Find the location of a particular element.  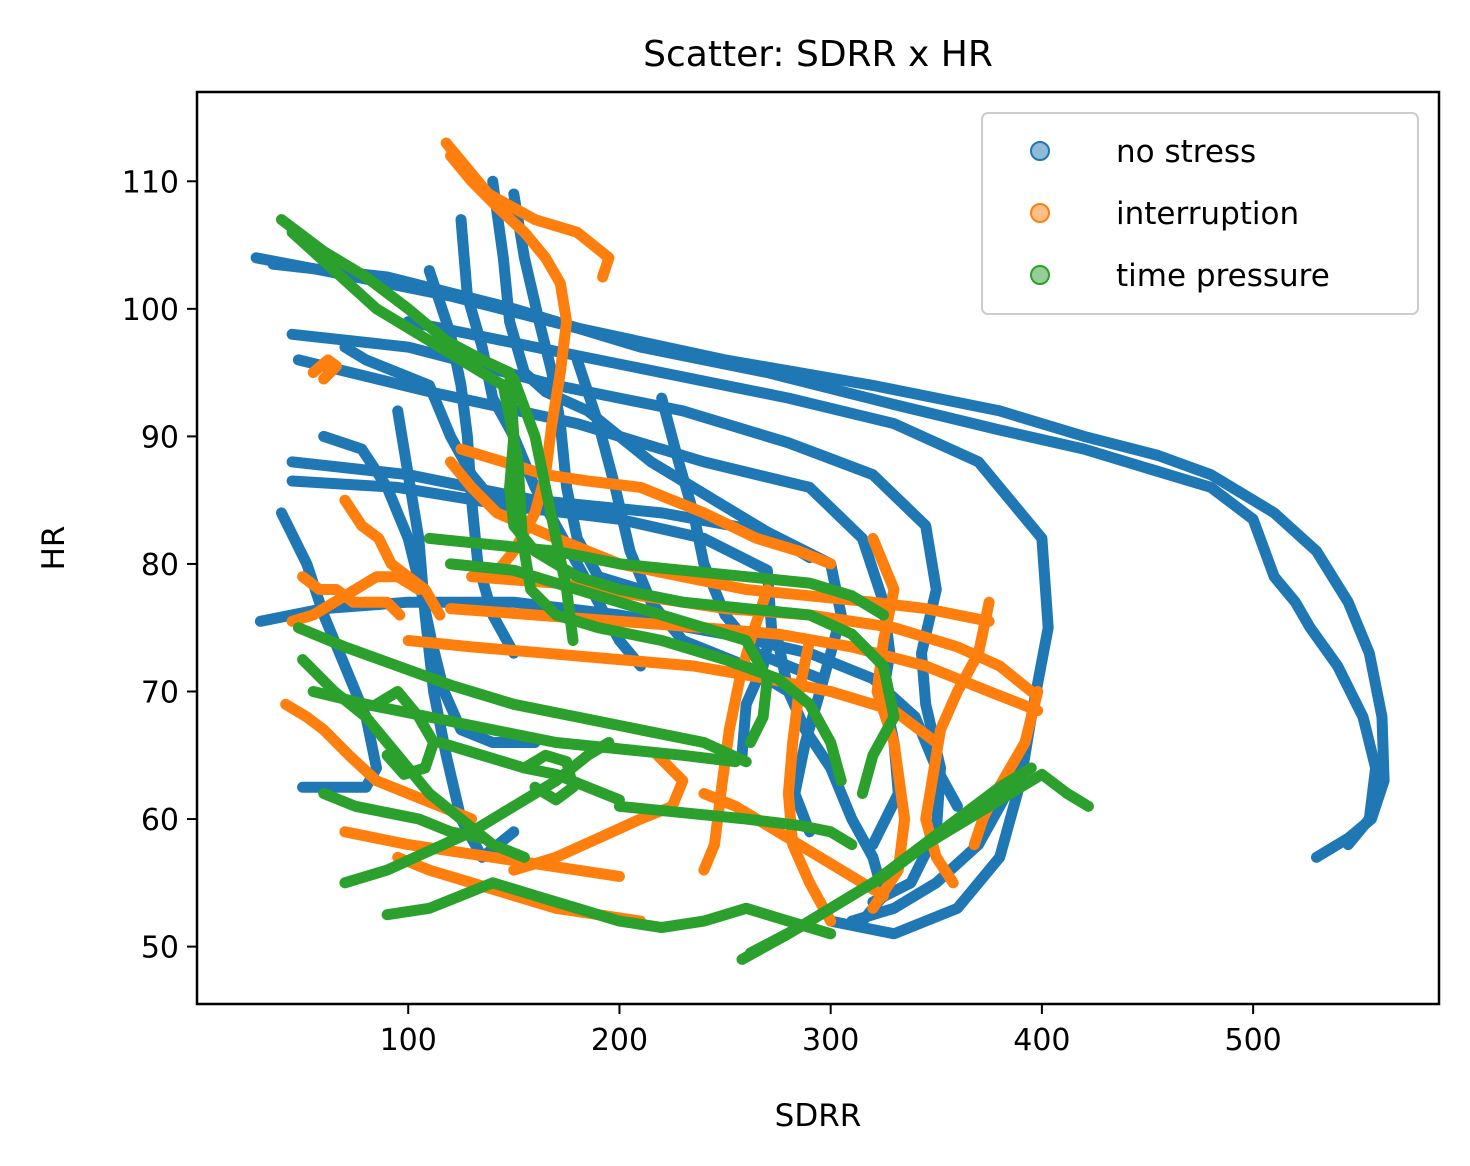

x-tick-label: 500 is located at coordinates (1252, 1040).